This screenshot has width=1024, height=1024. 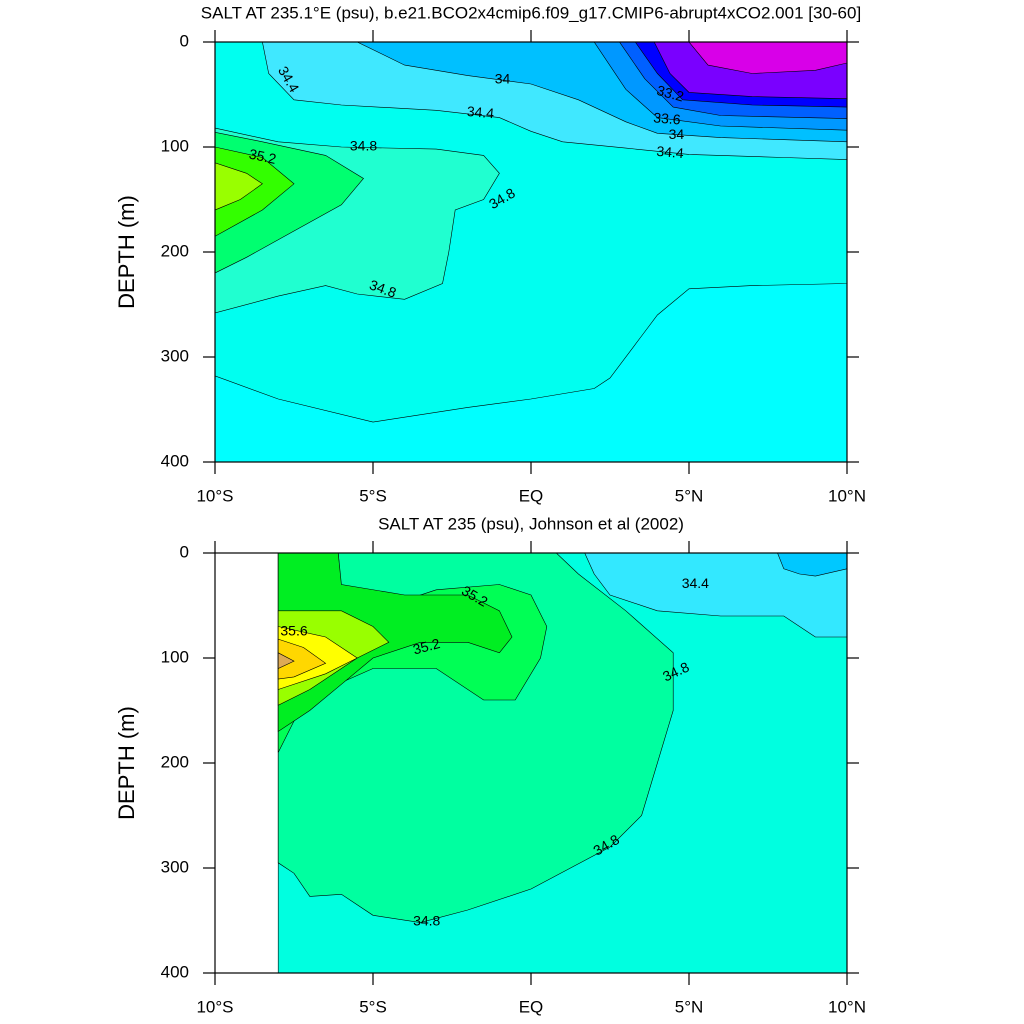 I want to click on contour-label: 33.6, so click(x=667, y=118).